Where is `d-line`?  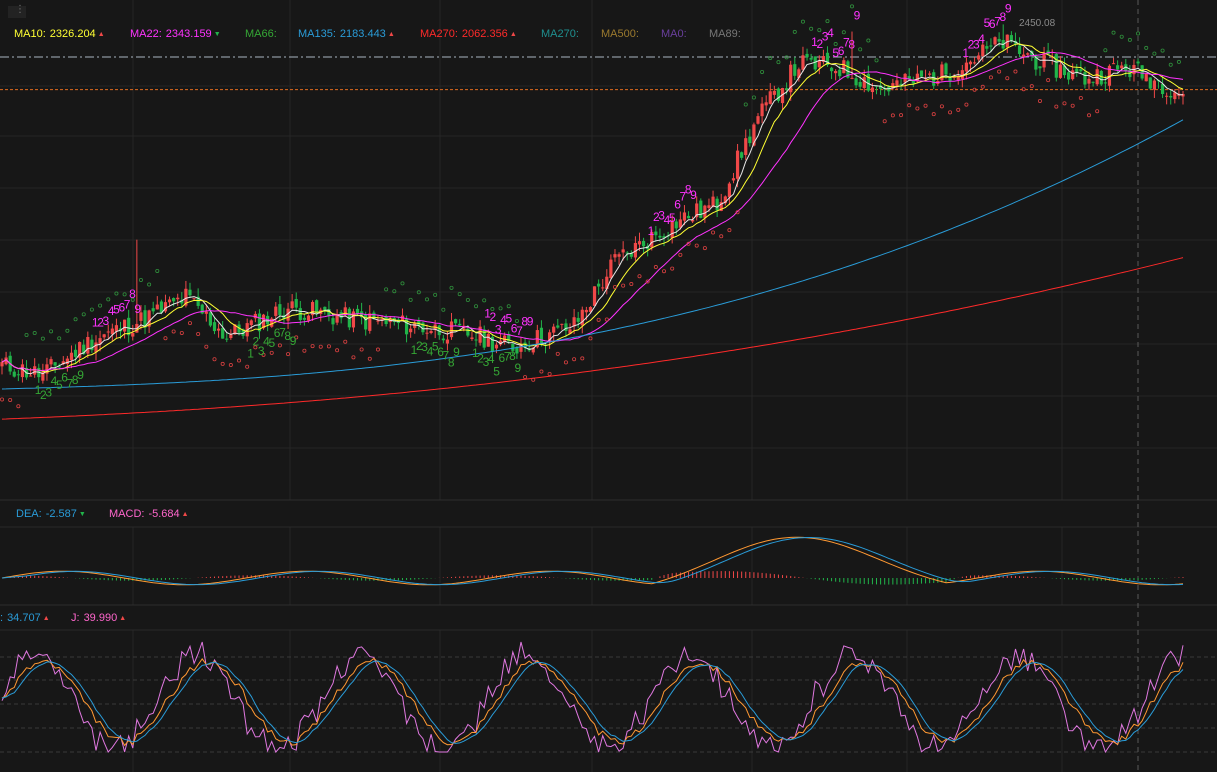 d-line is located at coordinates (592, 702).